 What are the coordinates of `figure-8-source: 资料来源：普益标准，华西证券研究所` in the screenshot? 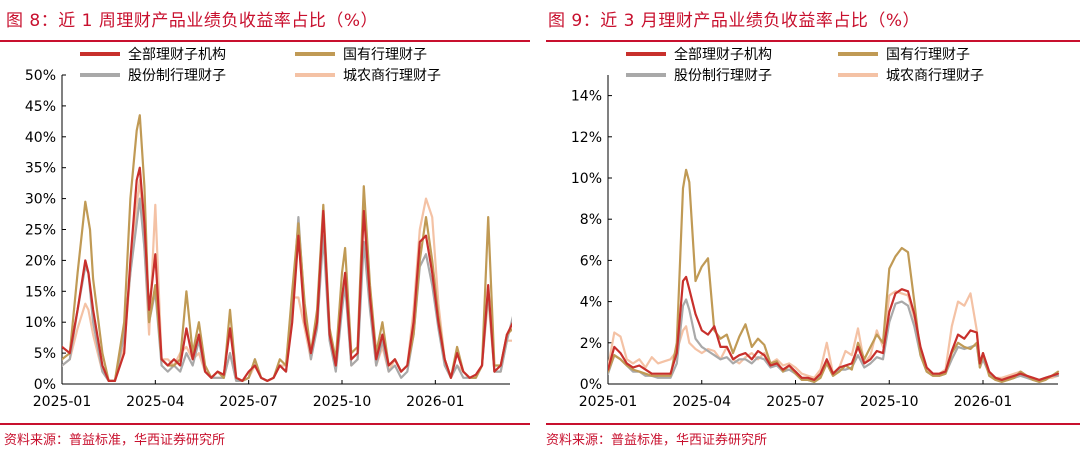 It's located at (115, 440).